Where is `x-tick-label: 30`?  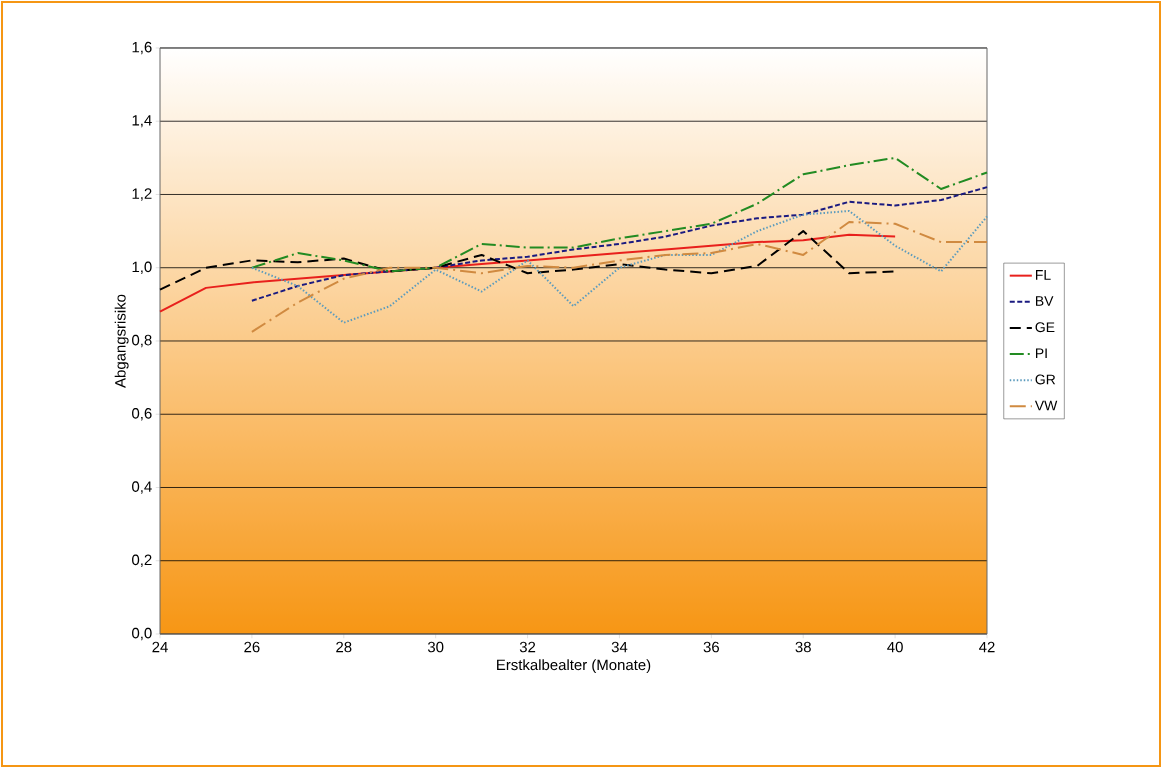 x-tick-label: 30 is located at coordinates (435, 647).